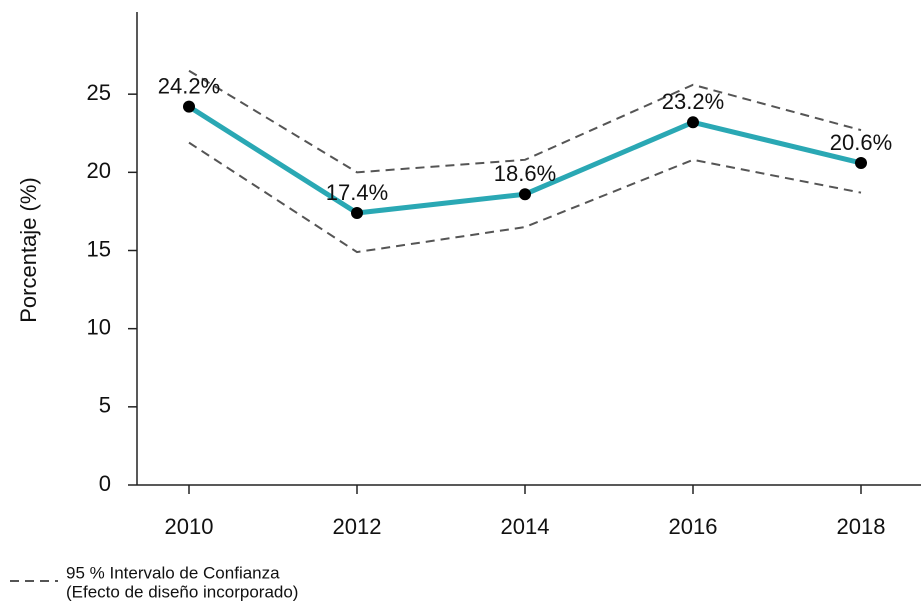 Image resolution: width=923 pixels, height=604 pixels. Describe the element at coordinates (861, 142) in the screenshot. I see `data-label: 20.6%` at that location.